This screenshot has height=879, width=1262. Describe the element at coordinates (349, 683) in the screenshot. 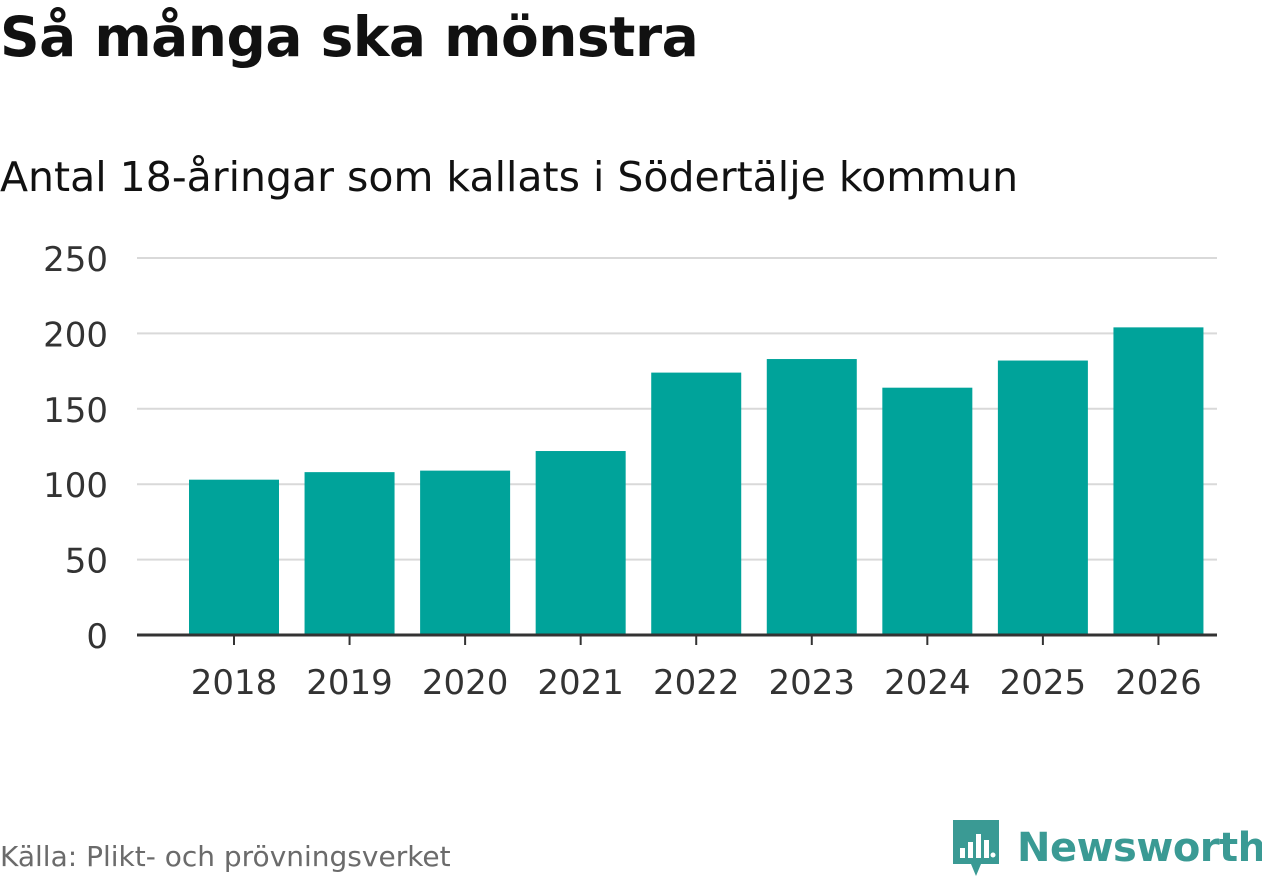

I see `x-tick-label: 2019` at that location.